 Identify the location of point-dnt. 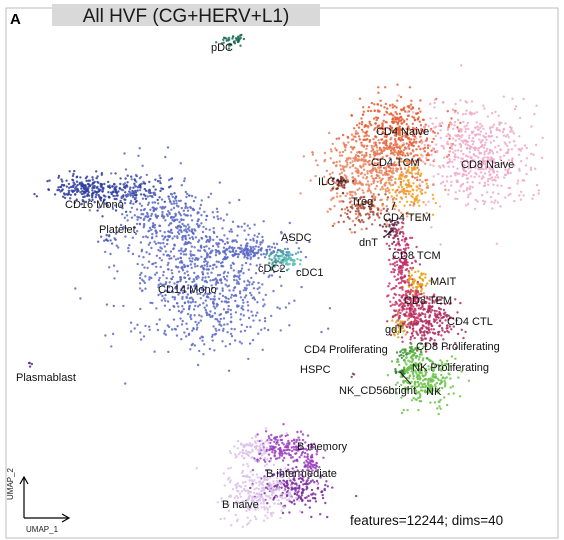
(394, 242).